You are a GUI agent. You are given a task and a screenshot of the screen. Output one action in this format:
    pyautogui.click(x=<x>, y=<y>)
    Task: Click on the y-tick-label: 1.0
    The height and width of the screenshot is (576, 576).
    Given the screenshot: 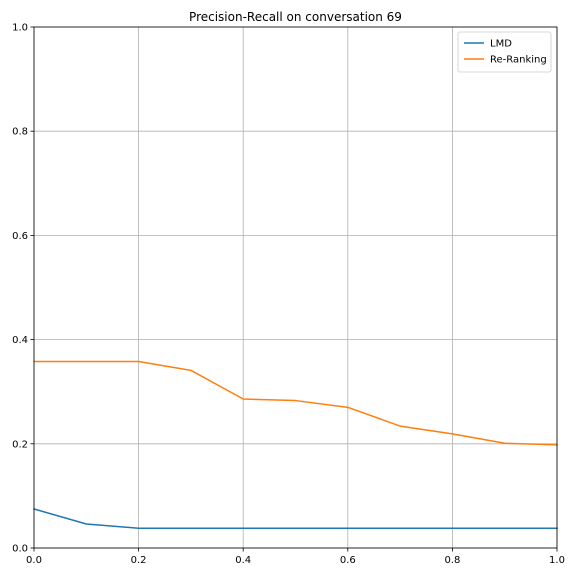 What is the action you would take?
    pyautogui.click(x=20, y=28)
    